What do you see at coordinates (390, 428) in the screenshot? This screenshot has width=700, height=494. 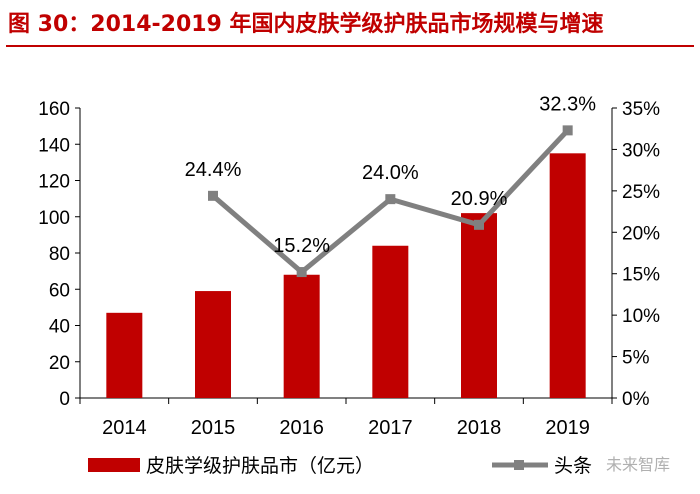 I see `x-tick-label: 2017` at bounding box center [390, 428].